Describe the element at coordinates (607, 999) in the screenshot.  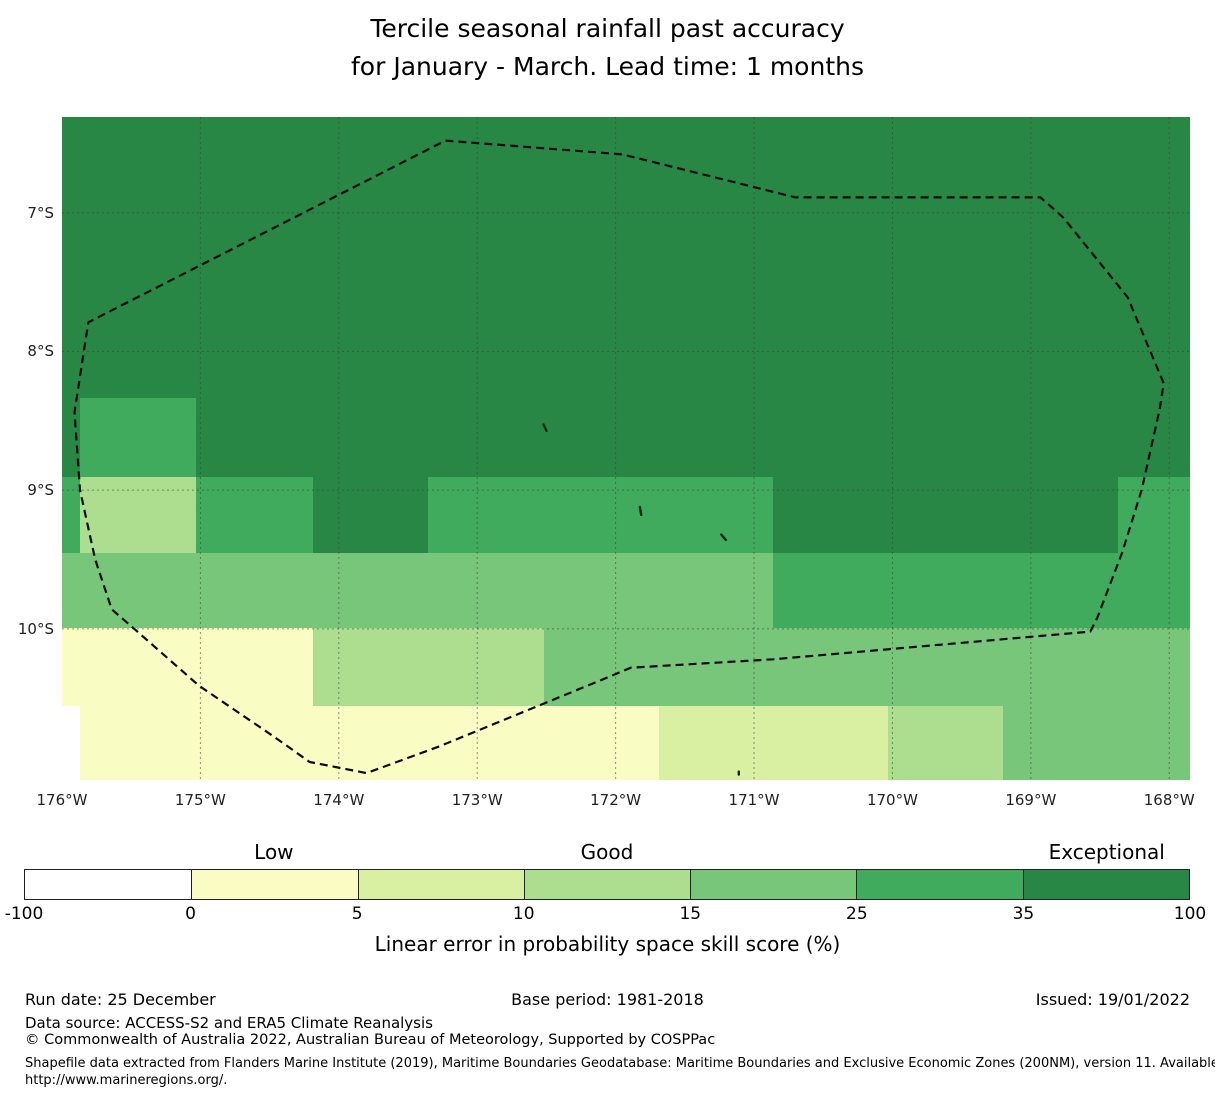
I see `footer-base-period: Base period: 1981-2018` at that location.